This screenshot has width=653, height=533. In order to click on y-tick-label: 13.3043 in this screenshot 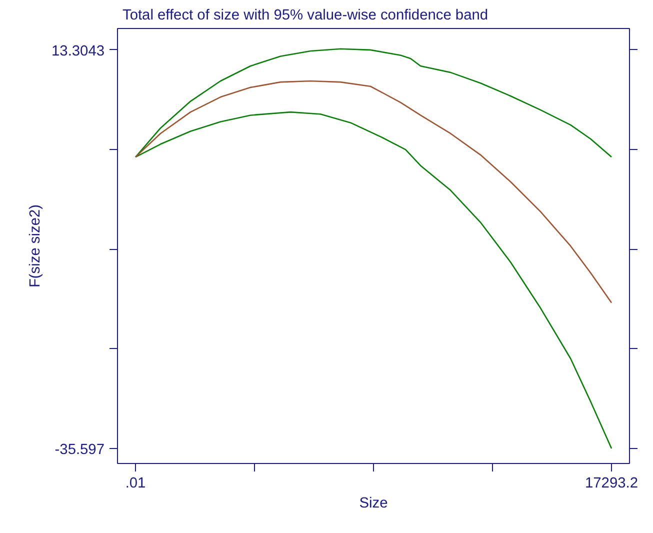, I will do `click(78, 51)`.